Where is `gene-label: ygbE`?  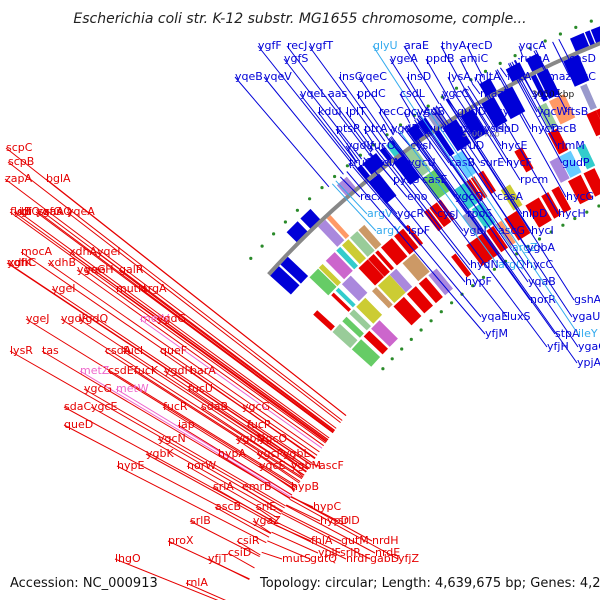 gene-label: ygbE is located at coordinates (546, 93).